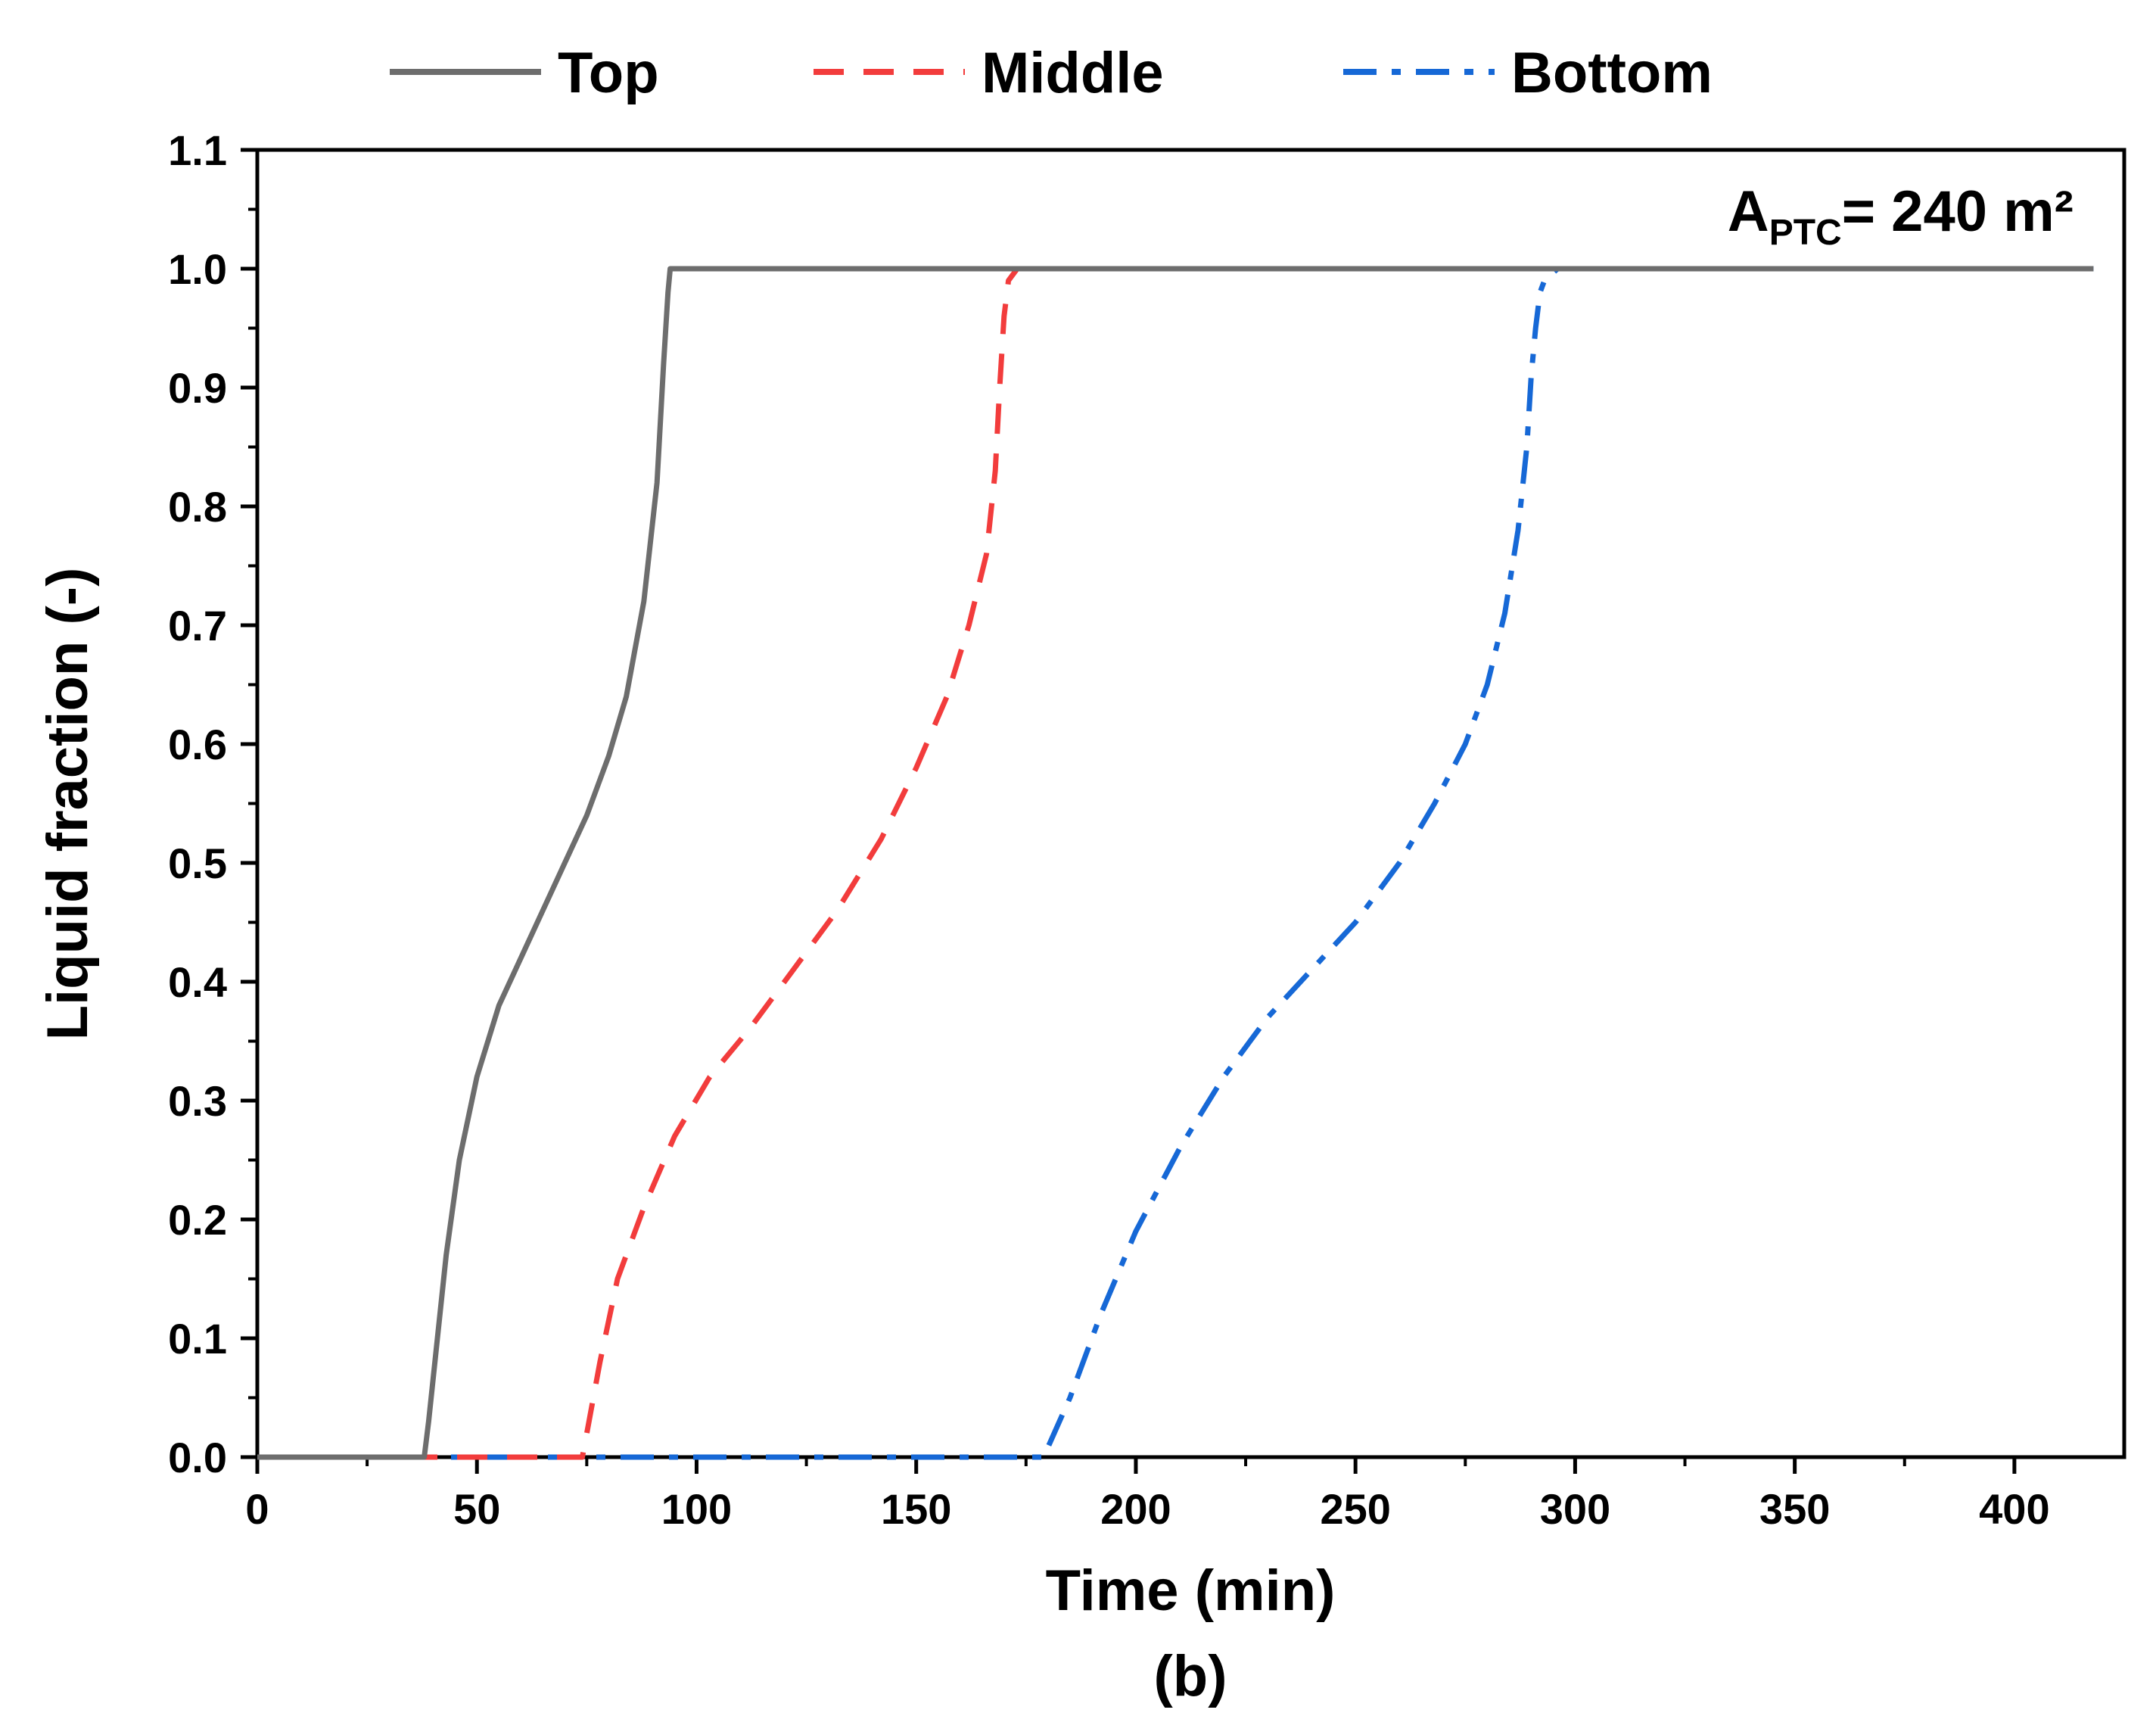 Image resolution: width=2156 pixels, height=1716 pixels. I want to click on figure-caption: (b), so click(1190, 1676).